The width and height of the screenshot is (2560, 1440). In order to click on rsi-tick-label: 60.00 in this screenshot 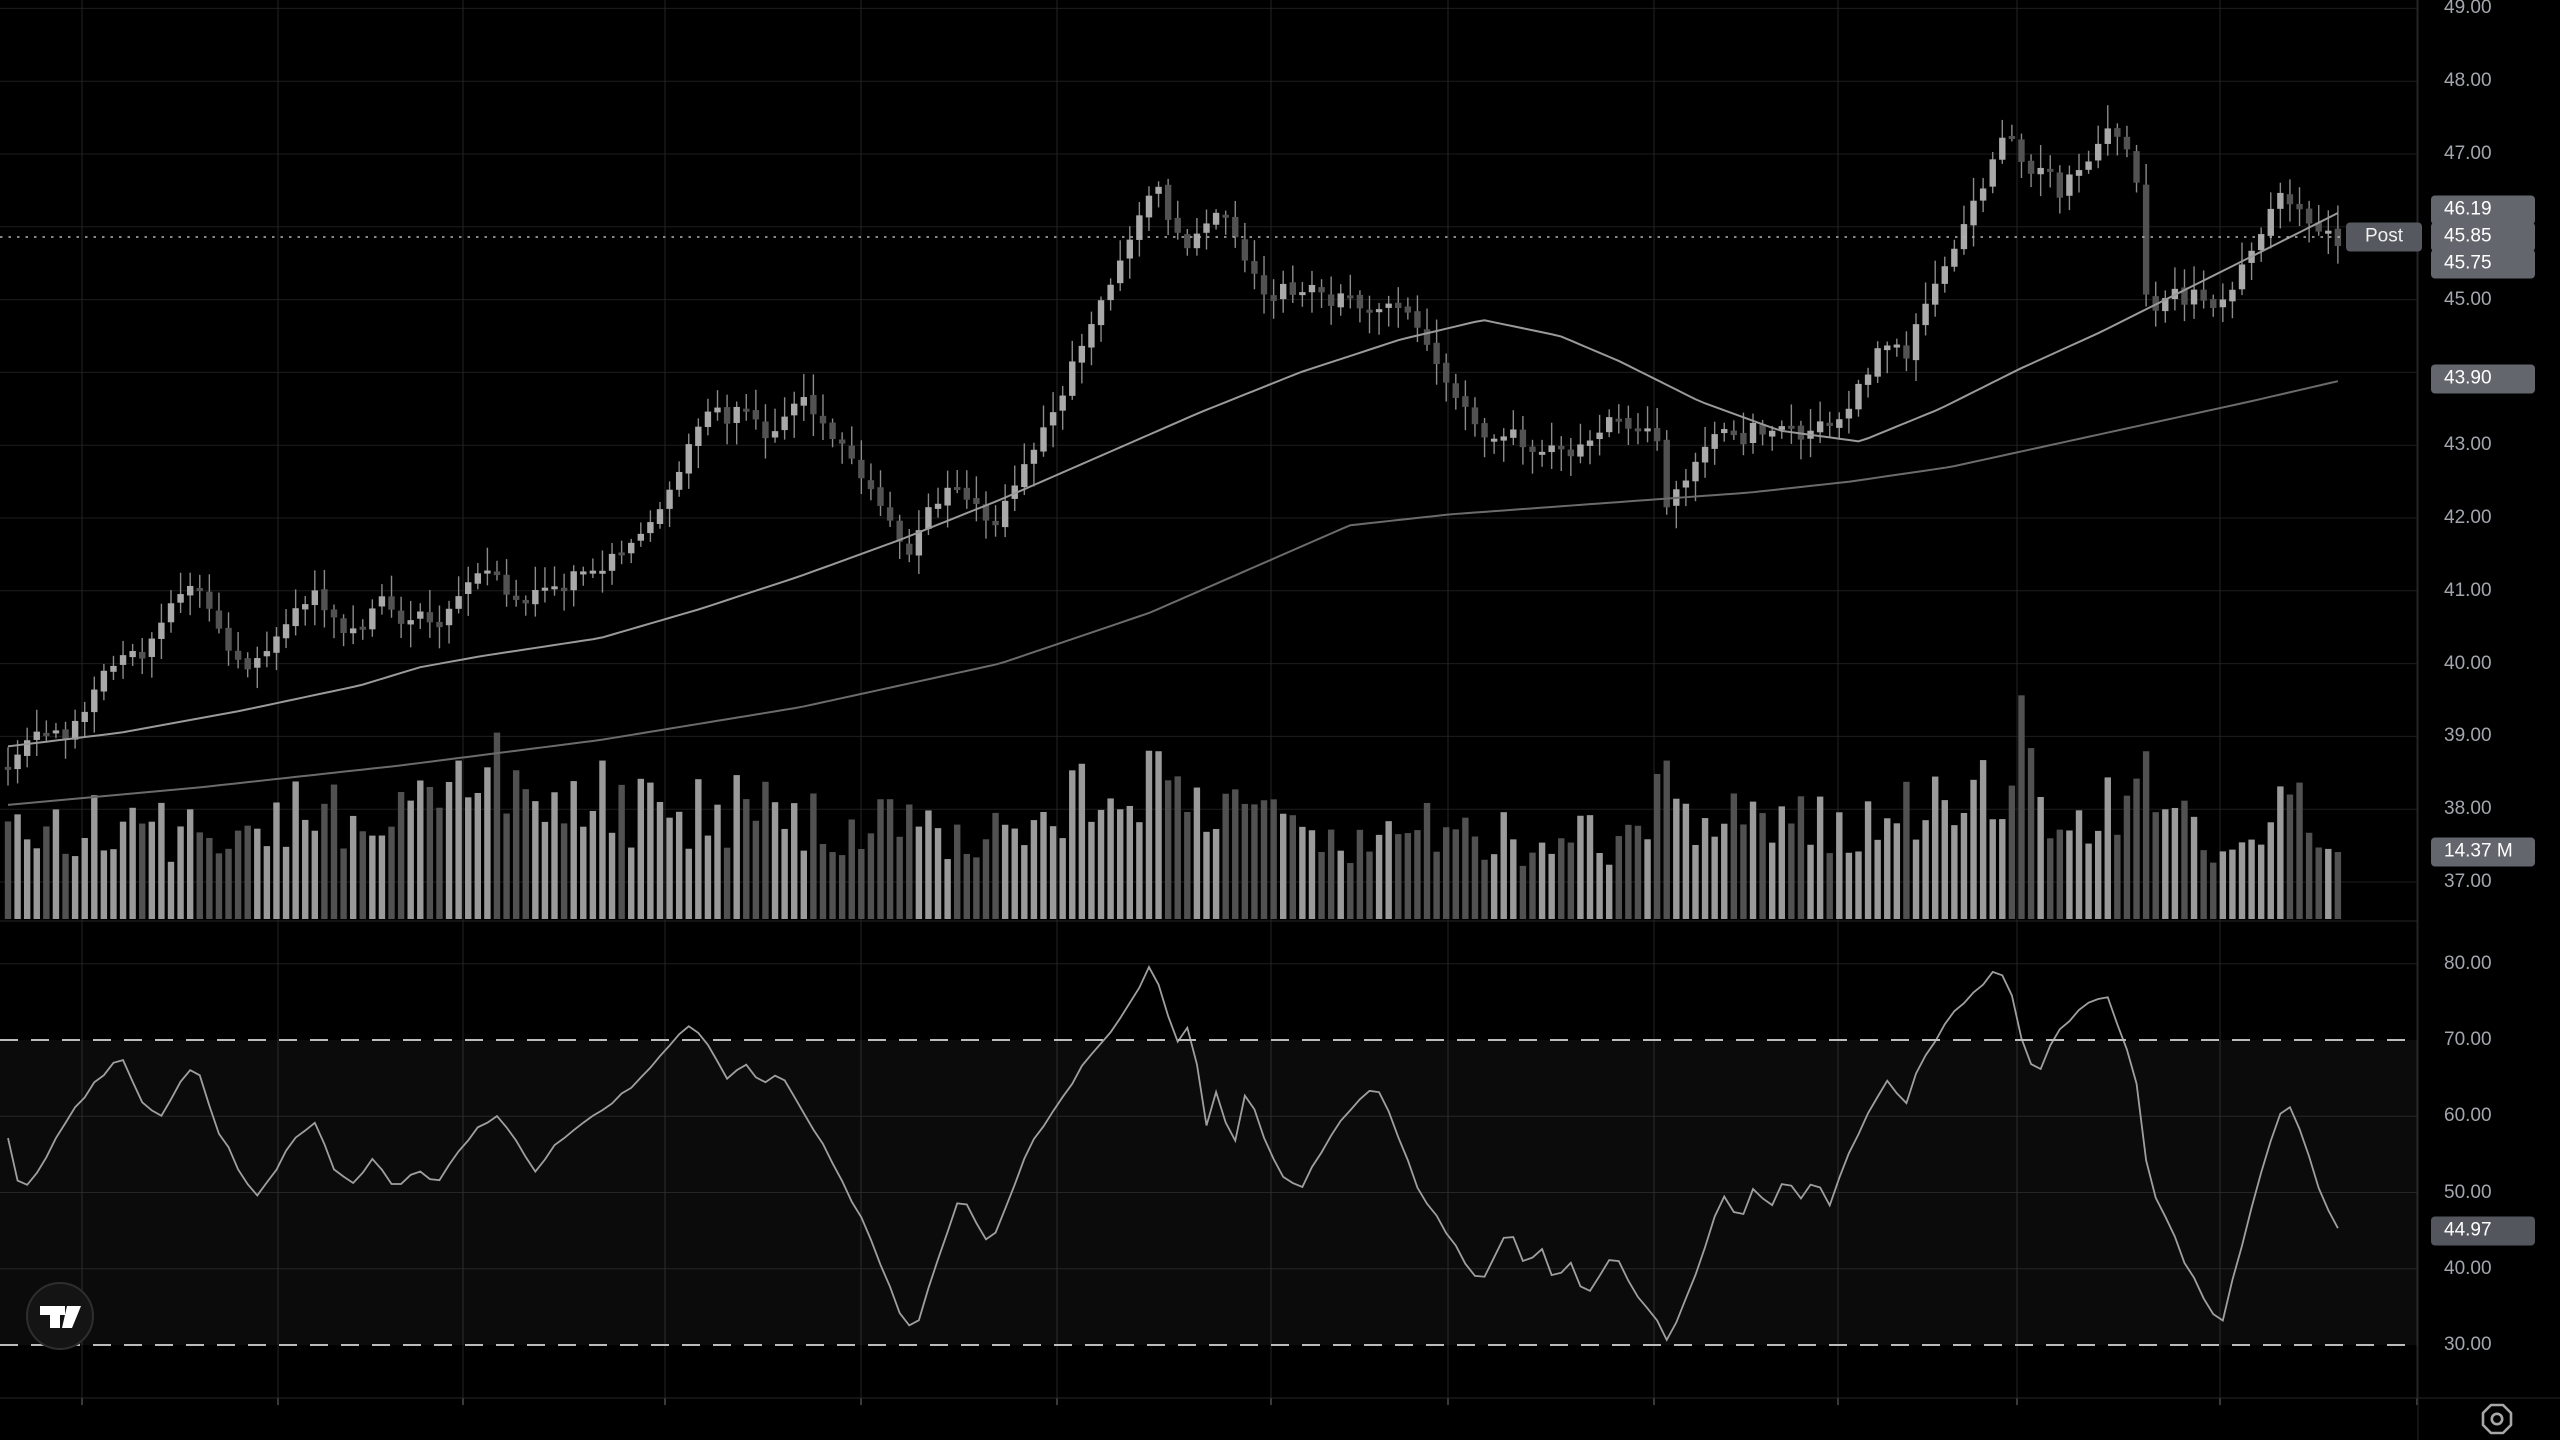, I will do `click(2468, 1115)`.